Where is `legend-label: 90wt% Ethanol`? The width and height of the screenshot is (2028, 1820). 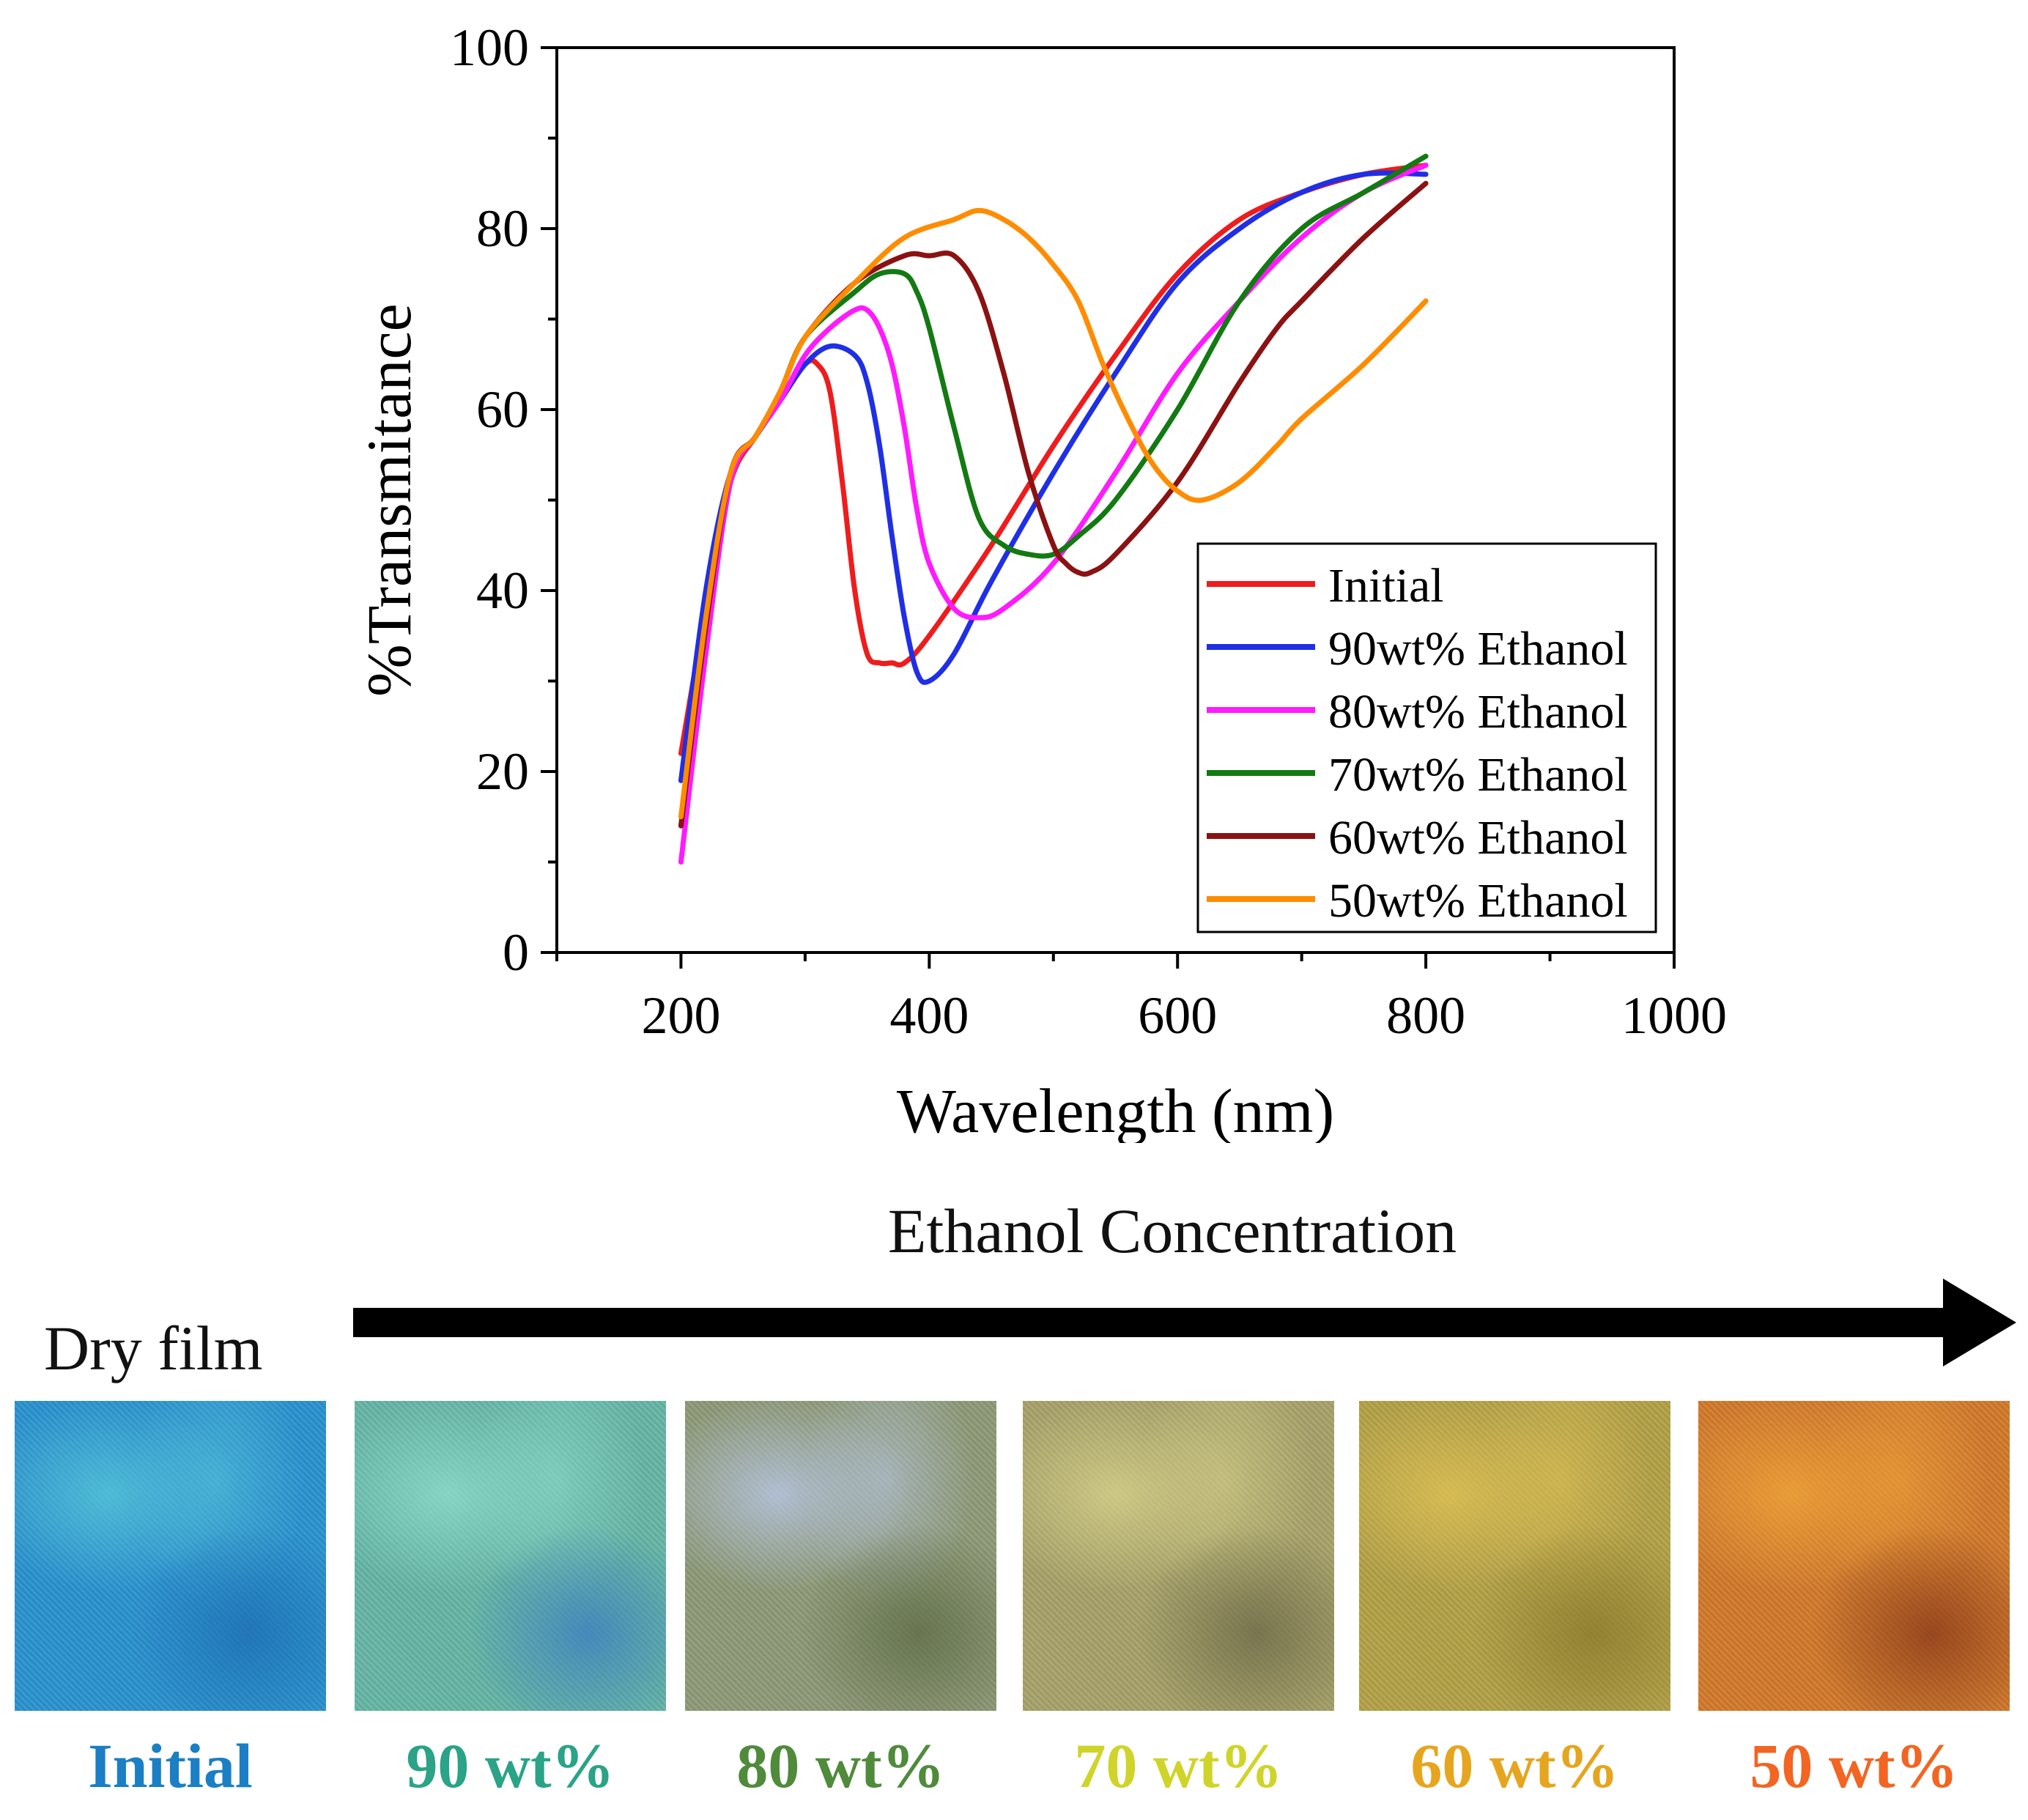 legend-label: 90wt% Ethanol is located at coordinates (1478, 649).